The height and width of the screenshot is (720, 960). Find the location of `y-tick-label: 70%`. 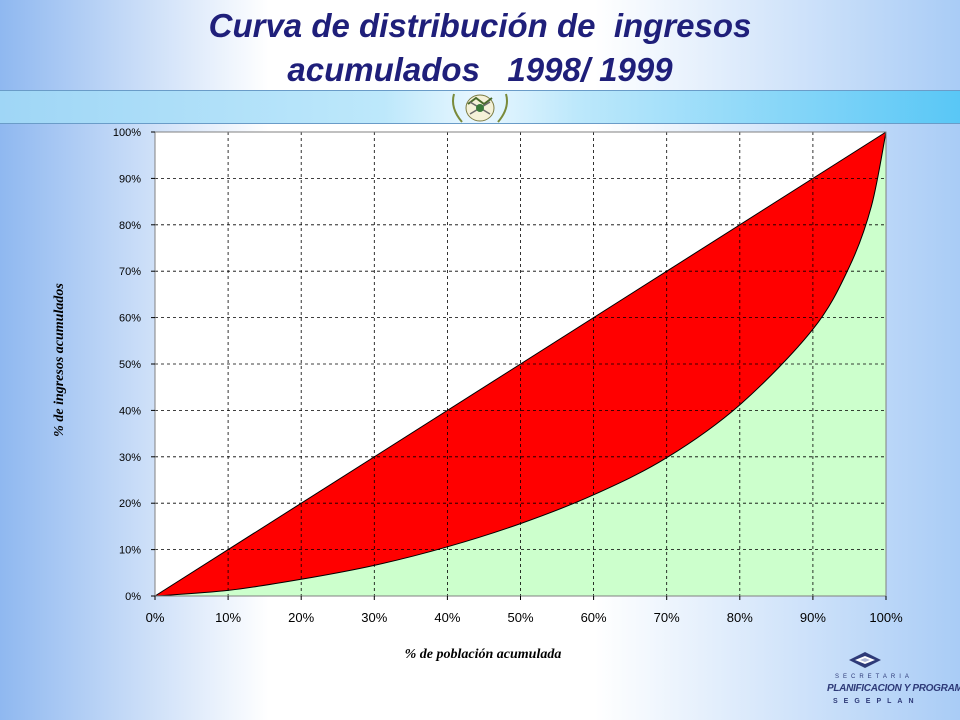

y-tick-label: 70% is located at coordinates (130, 272).